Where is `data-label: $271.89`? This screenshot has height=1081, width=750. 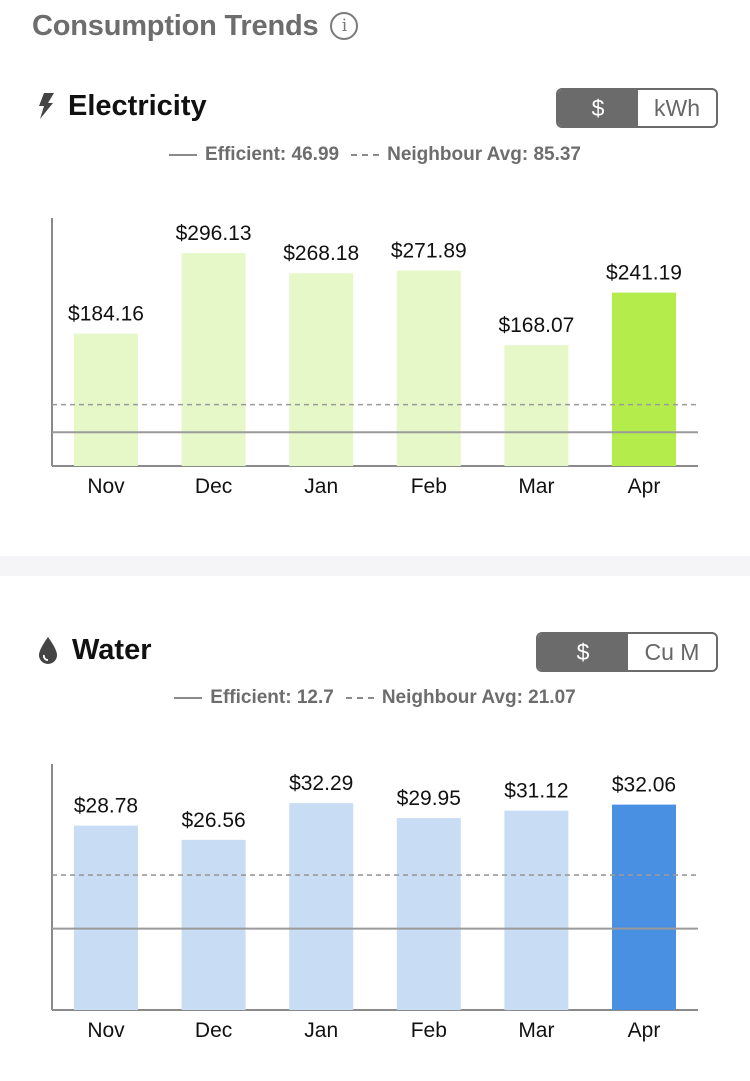
data-label: $271.89 is located at coordinates (429, 251).